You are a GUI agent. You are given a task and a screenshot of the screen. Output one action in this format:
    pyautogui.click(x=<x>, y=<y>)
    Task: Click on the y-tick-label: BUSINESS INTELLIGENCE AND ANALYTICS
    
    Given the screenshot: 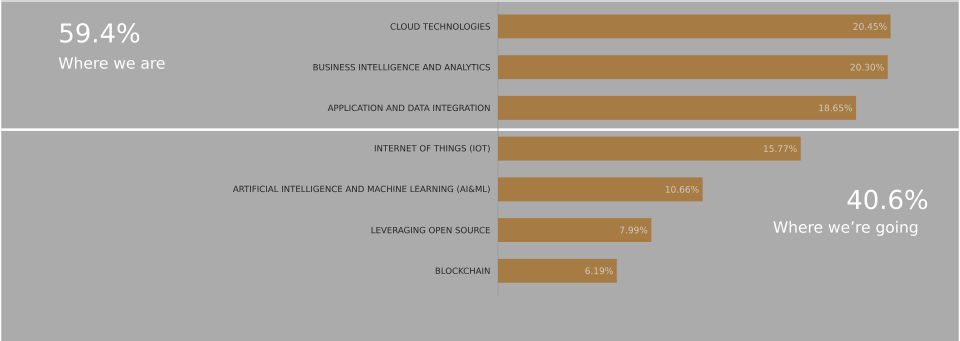 What is the action you would take?
    pyautogui.click(x=402, y=67)
    